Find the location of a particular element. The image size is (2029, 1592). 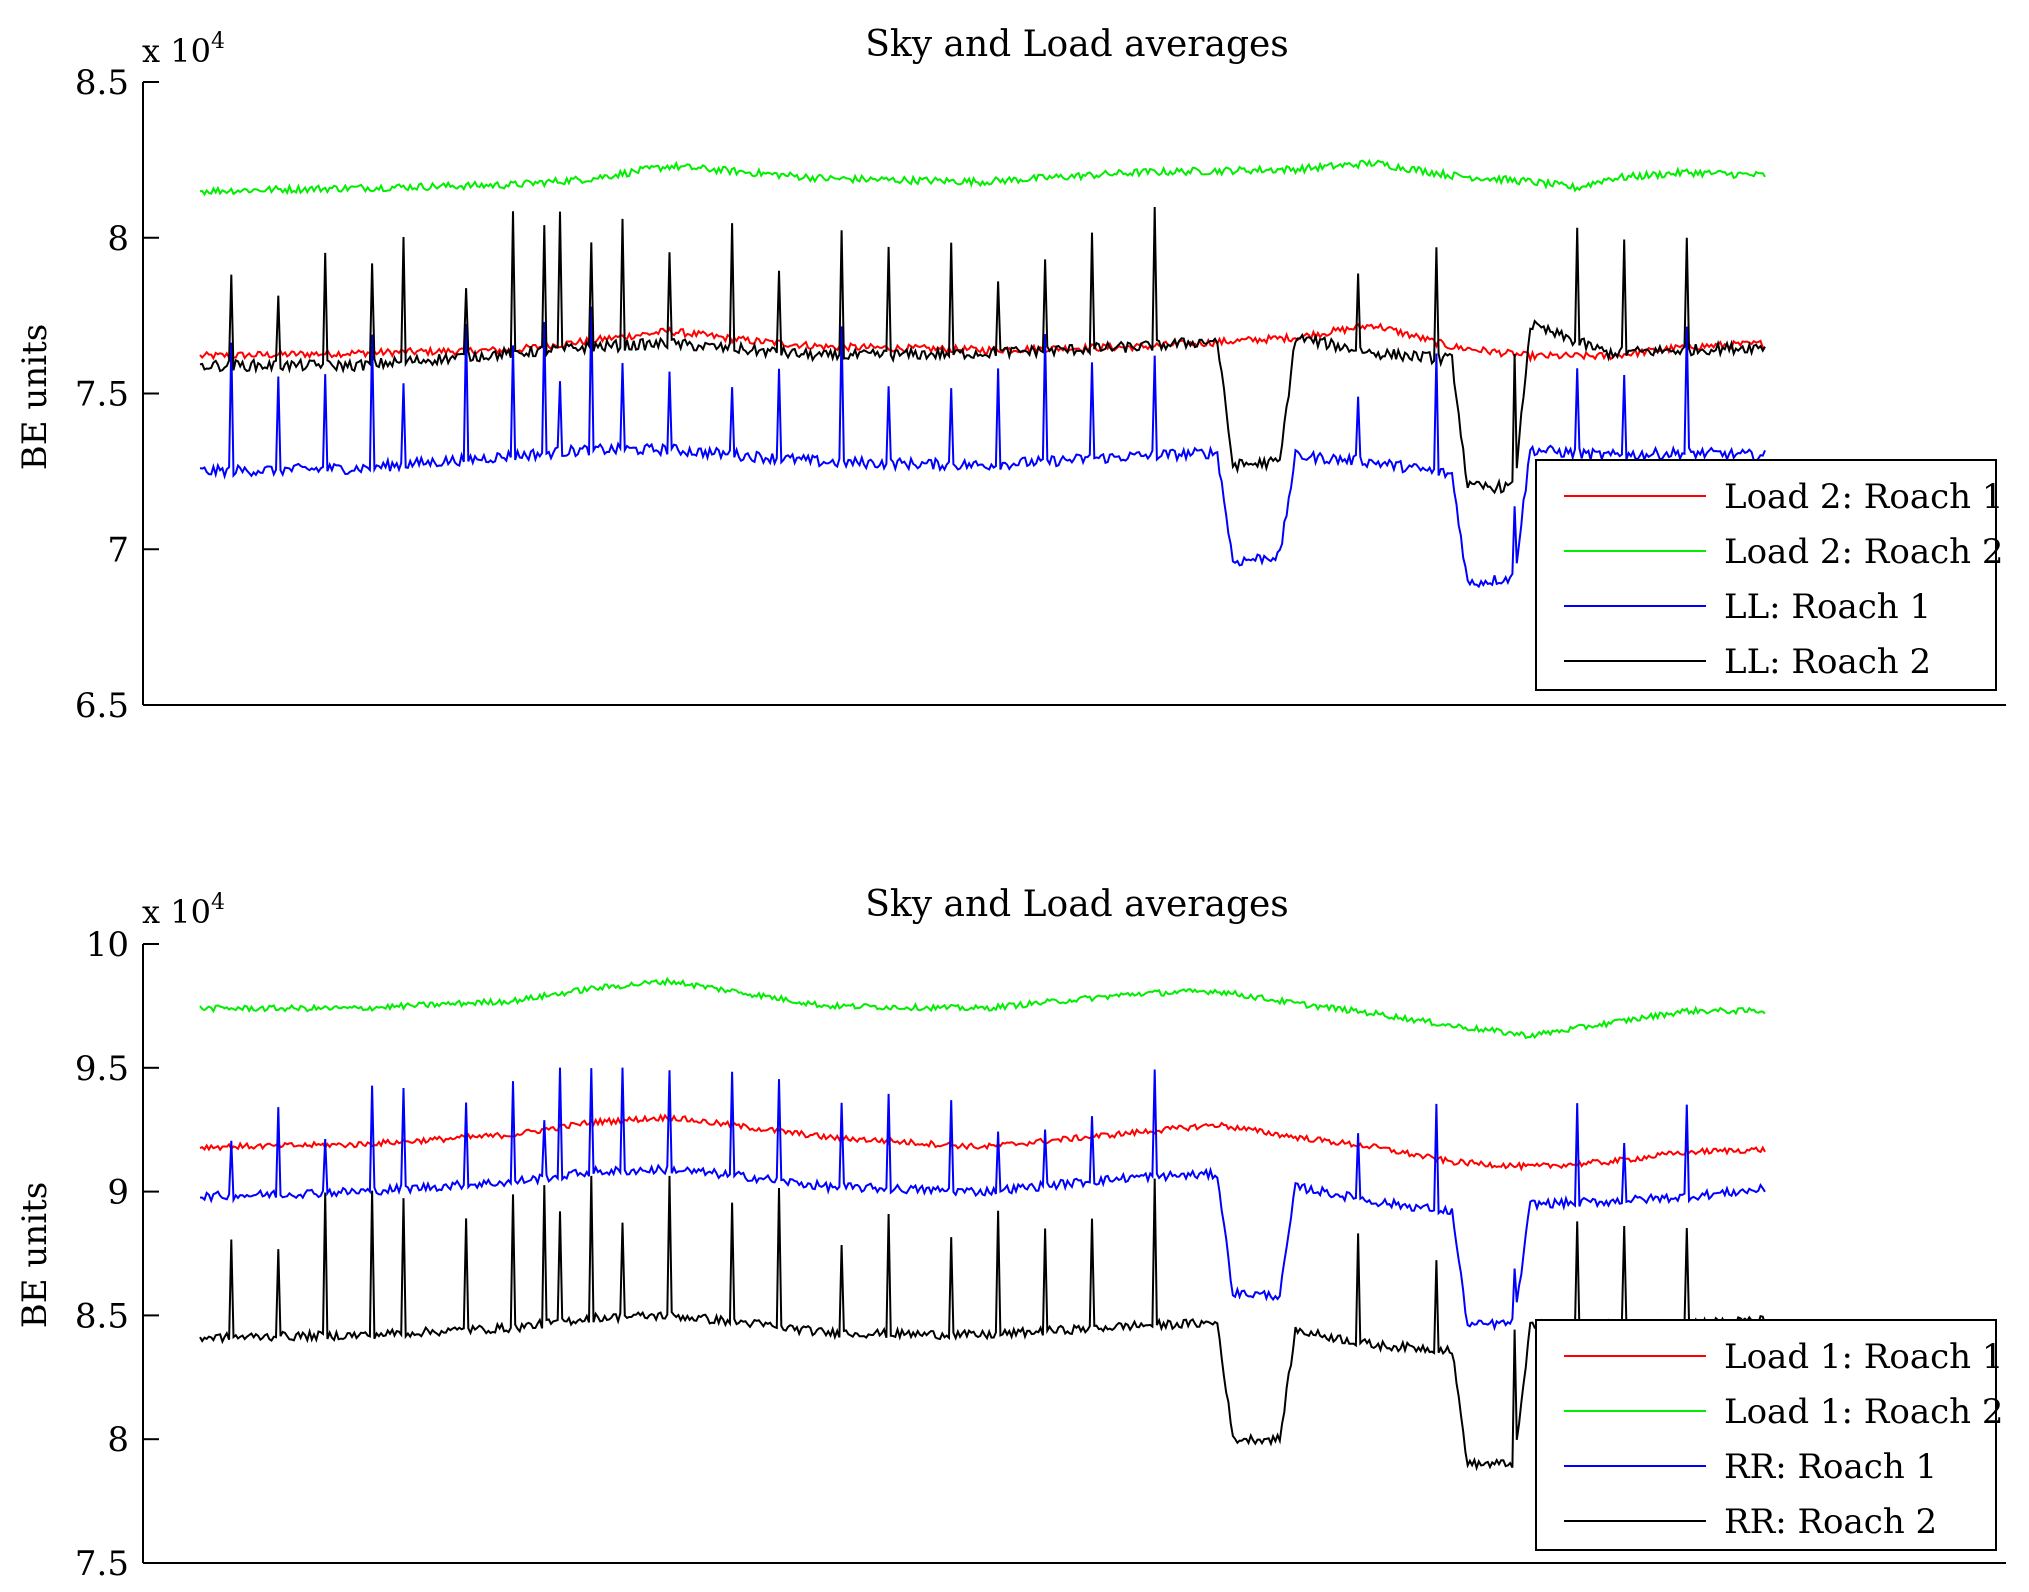

exponent-label-1: x 104 is located at coordinates (183, 49).